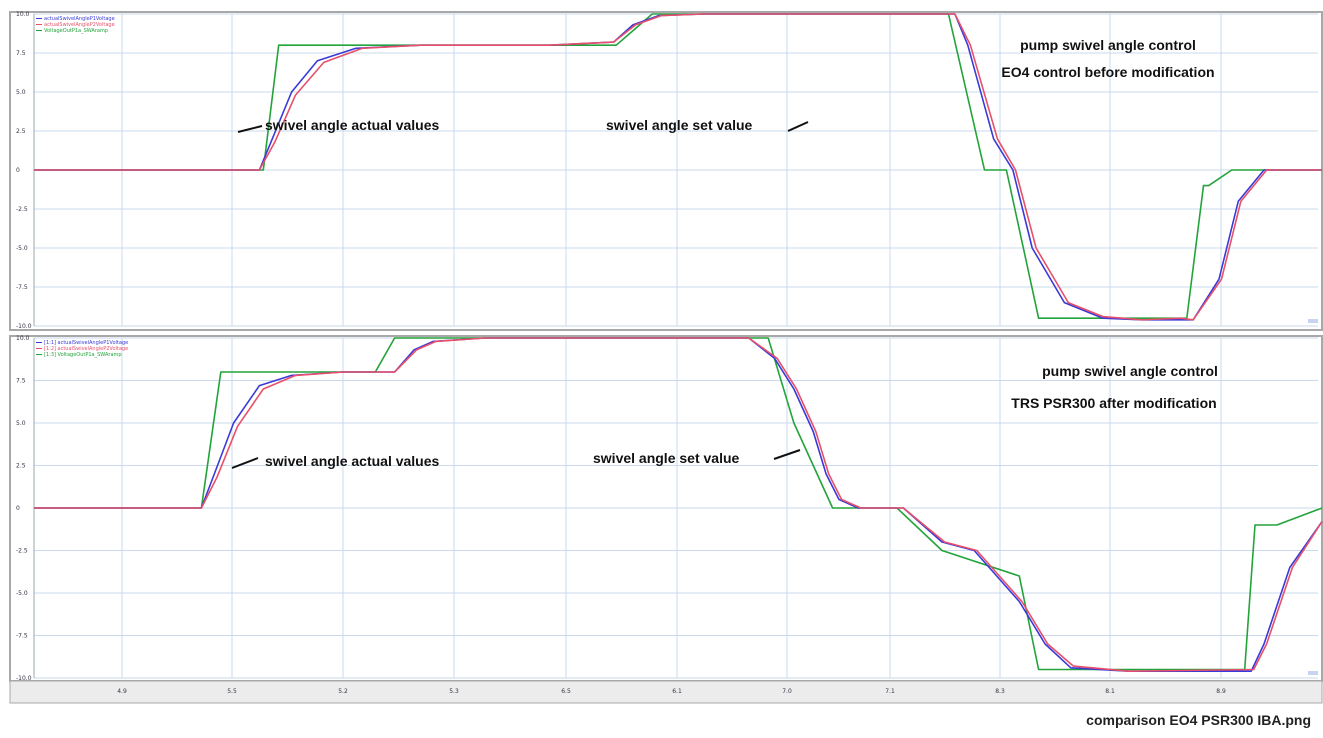  Describe the element at coordinates (1221, 691) in the screenshot. I see `x-tick-label: 8.9` at that location.